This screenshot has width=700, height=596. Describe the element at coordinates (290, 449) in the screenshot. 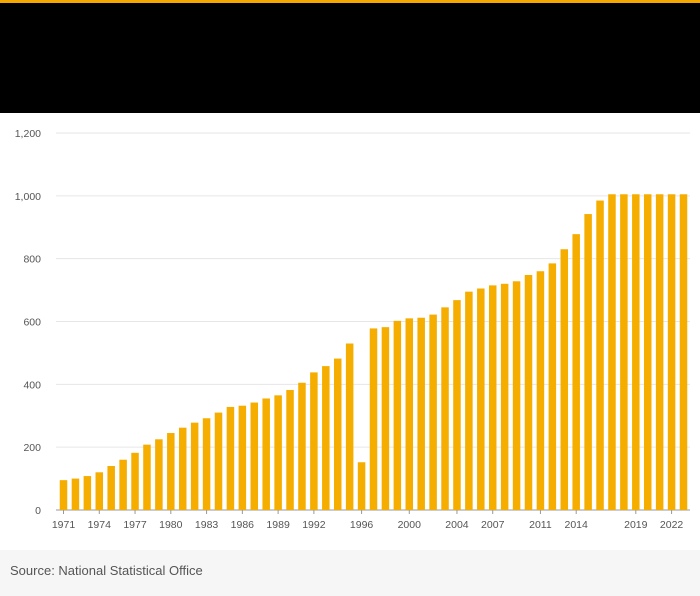

I see `bar-1990` at that location.